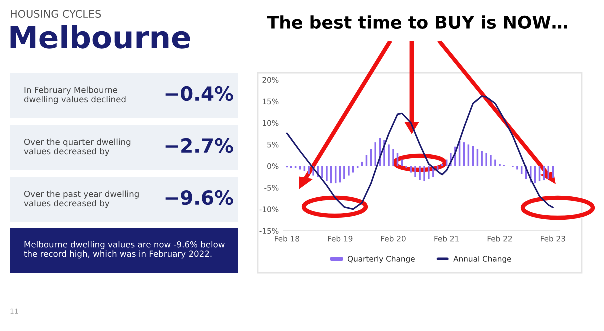  What do you see at coordinates (81, 199) in the screenshot?
I see `text: Over the past year dwelling values decreased by` at bounding box center [81, 199].